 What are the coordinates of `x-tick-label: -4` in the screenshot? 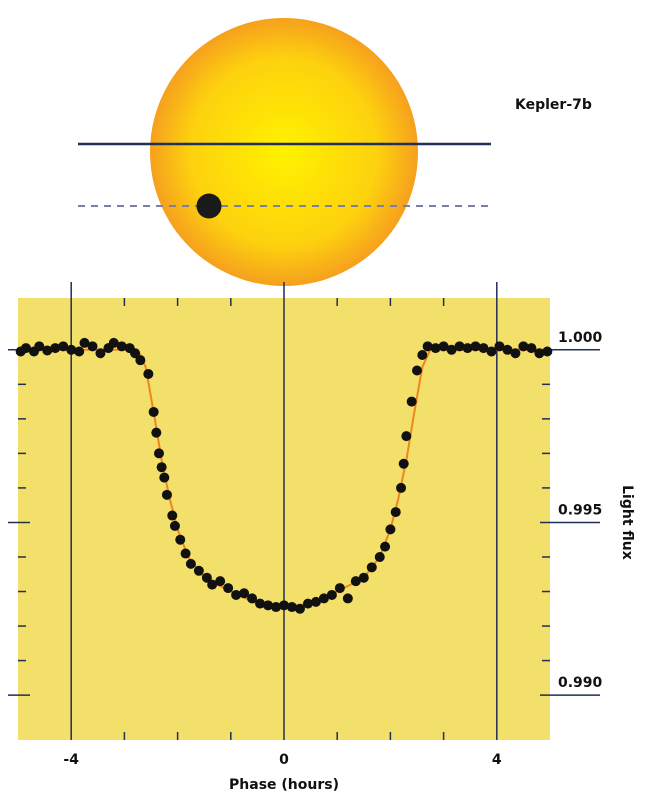 It's located at (71, 760).